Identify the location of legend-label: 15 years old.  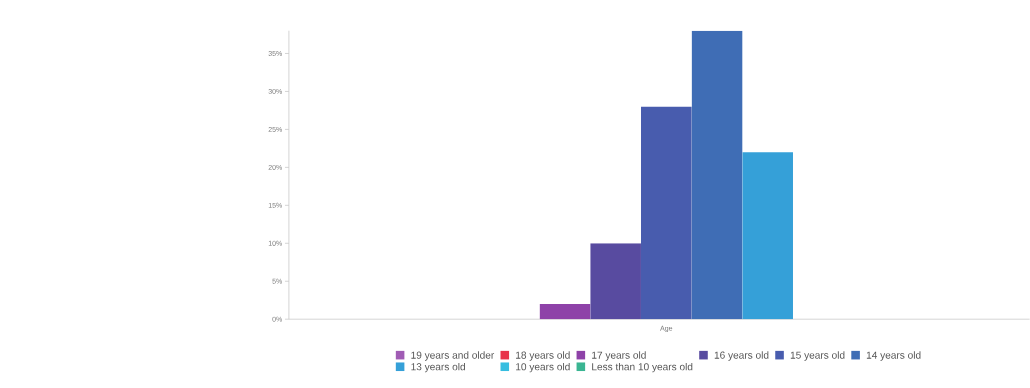
(817, 356).